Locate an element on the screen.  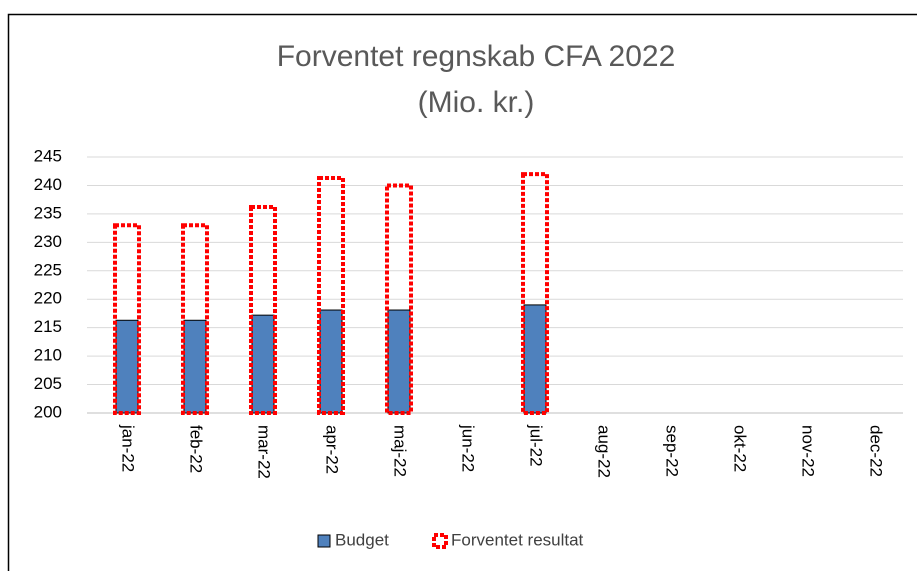
x-tick-label: sep-22 is located at coordinates (672, 451).